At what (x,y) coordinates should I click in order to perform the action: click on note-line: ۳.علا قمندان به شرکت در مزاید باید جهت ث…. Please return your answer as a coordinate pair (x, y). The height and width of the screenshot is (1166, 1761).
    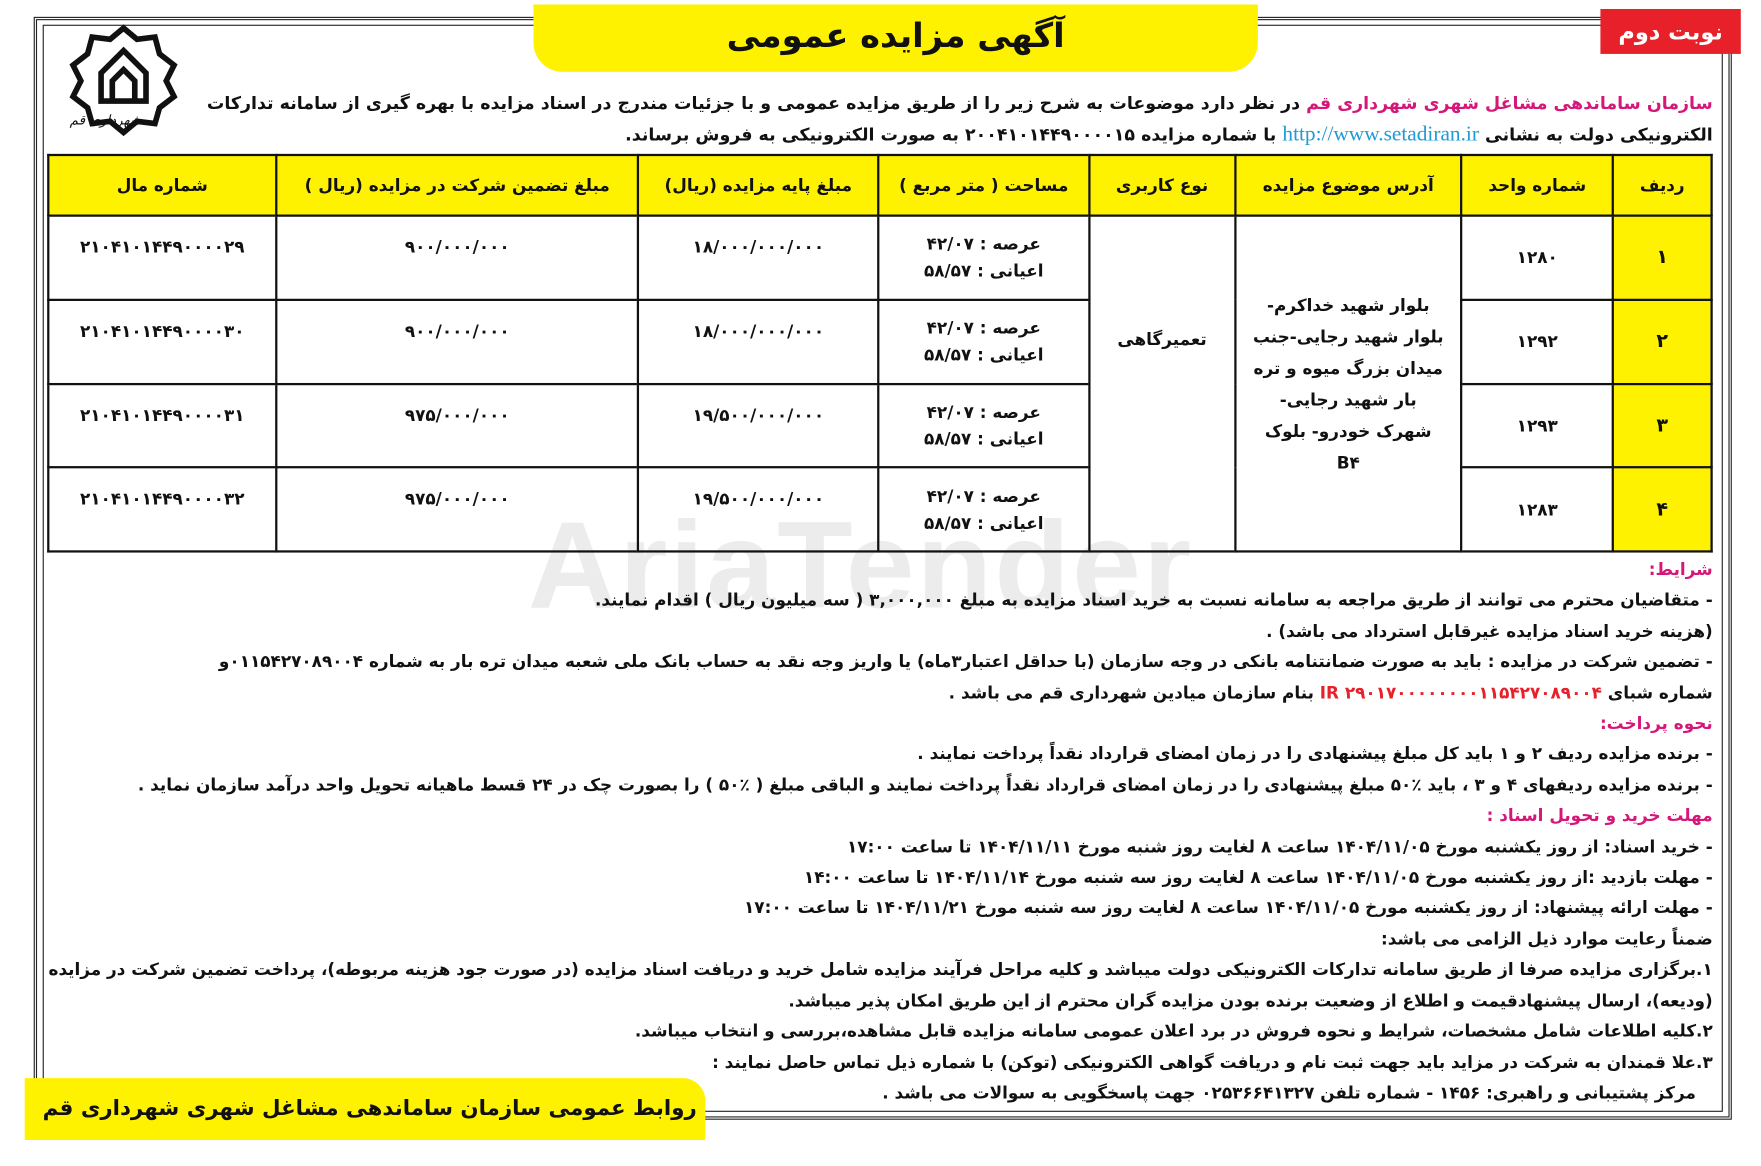
    Looking at the image, I should click on (1212, 1061).